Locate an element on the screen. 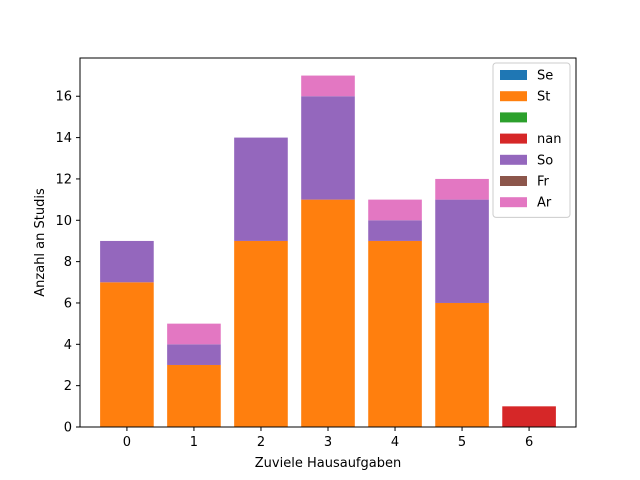 This screenshot has width=640, height=480. legend-label: So is located at coordinates (545, 160).